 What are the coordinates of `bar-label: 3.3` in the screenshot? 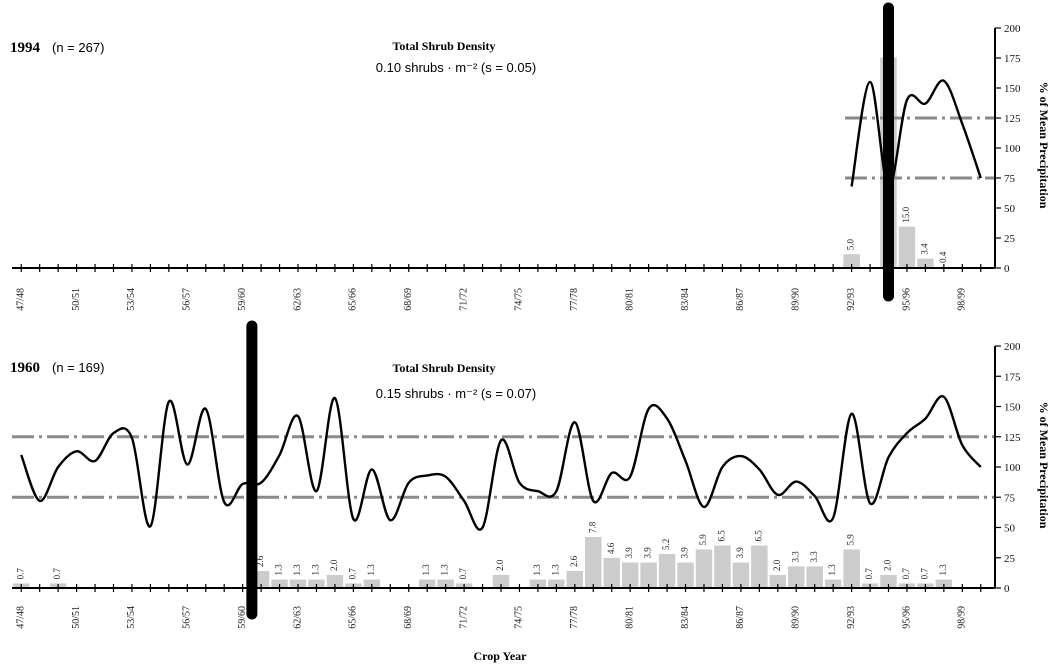 It's located at (814, 557).